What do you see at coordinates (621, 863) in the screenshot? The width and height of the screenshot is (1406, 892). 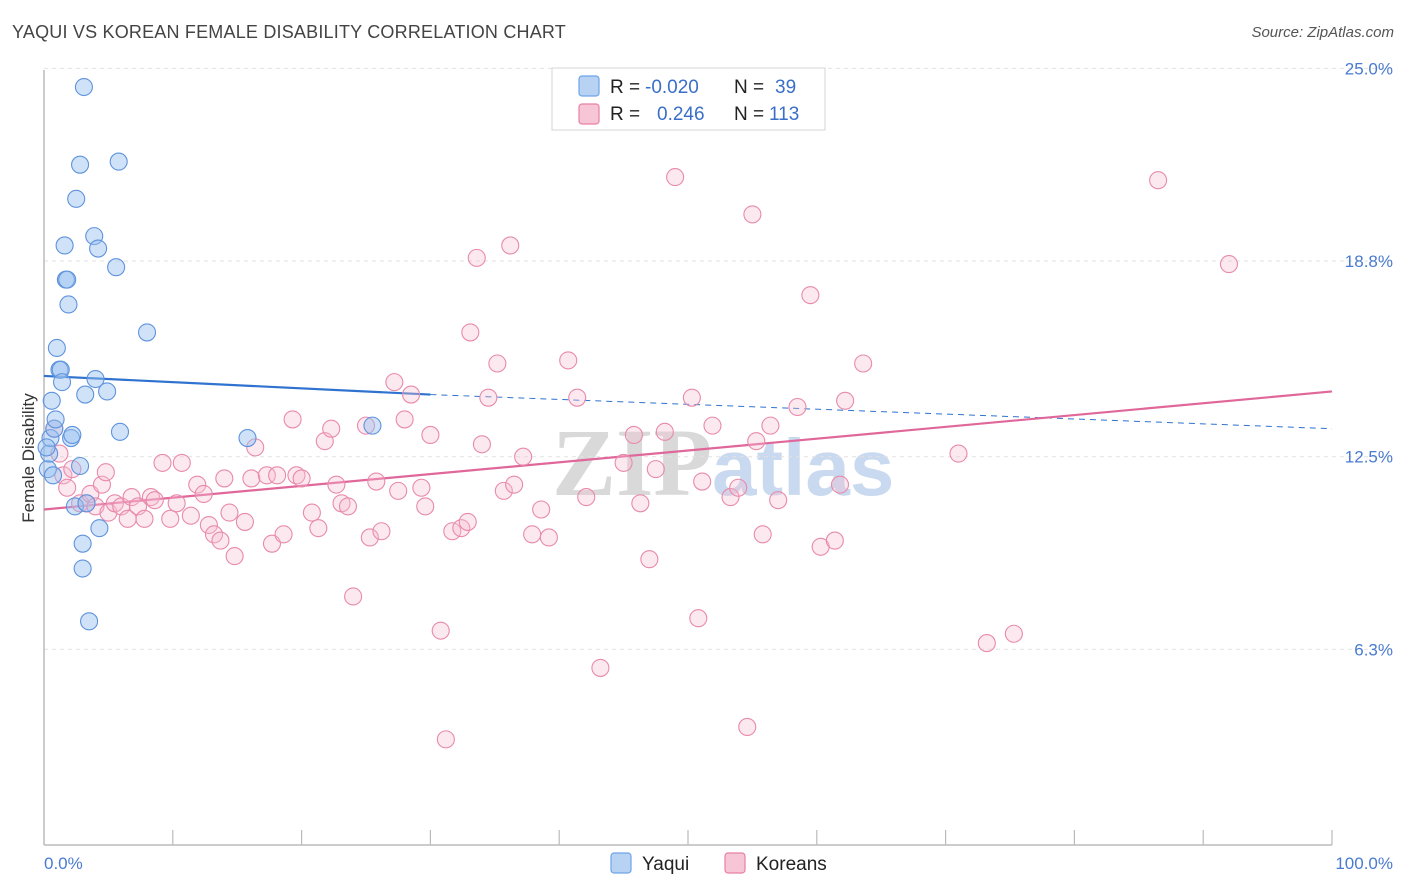 I see `legend-yaqui-swatch` at bounding box center [621, 863].